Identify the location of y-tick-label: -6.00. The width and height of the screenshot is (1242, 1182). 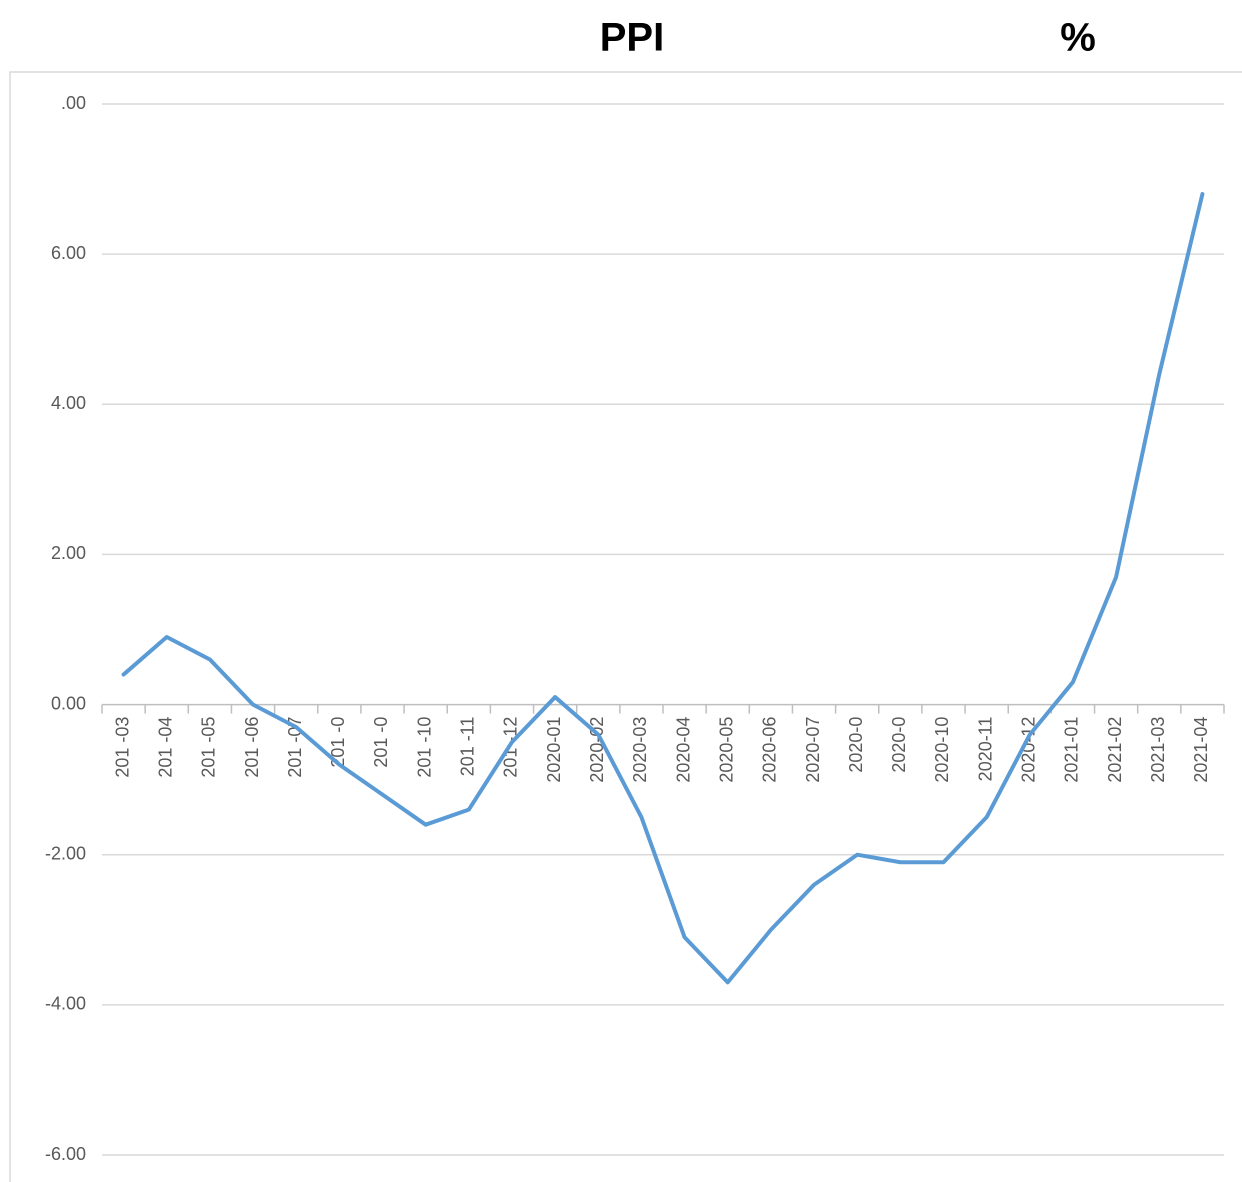
(65, 1154).